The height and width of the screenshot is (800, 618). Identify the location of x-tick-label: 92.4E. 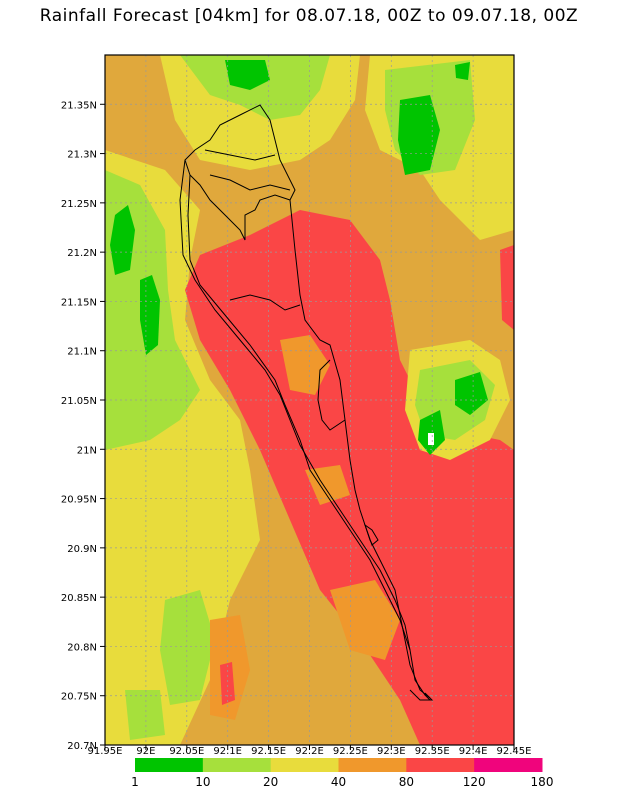
(473, 751).